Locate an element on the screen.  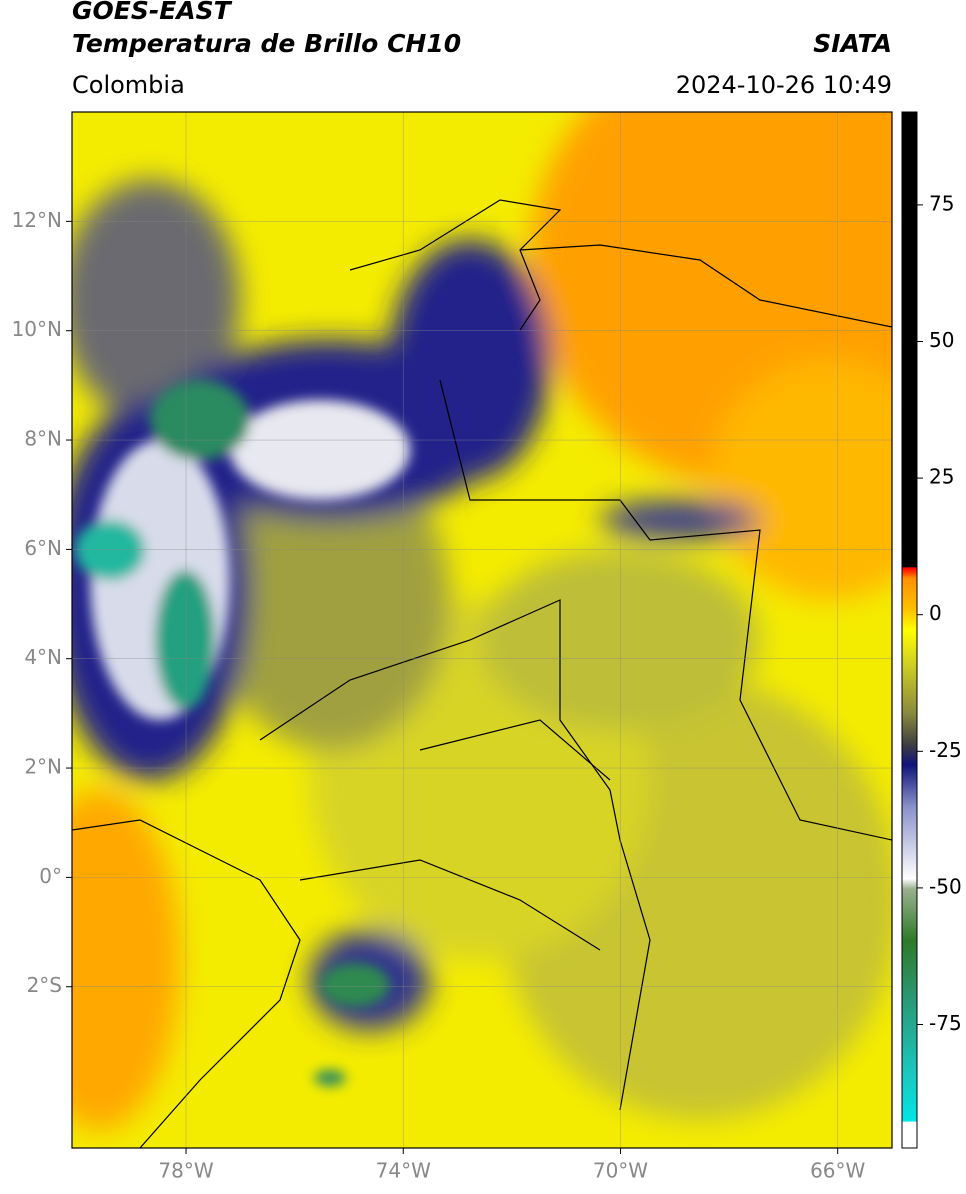
subtitle: Temperatura de Brillo CH10 is located at coordinates (266, 43).